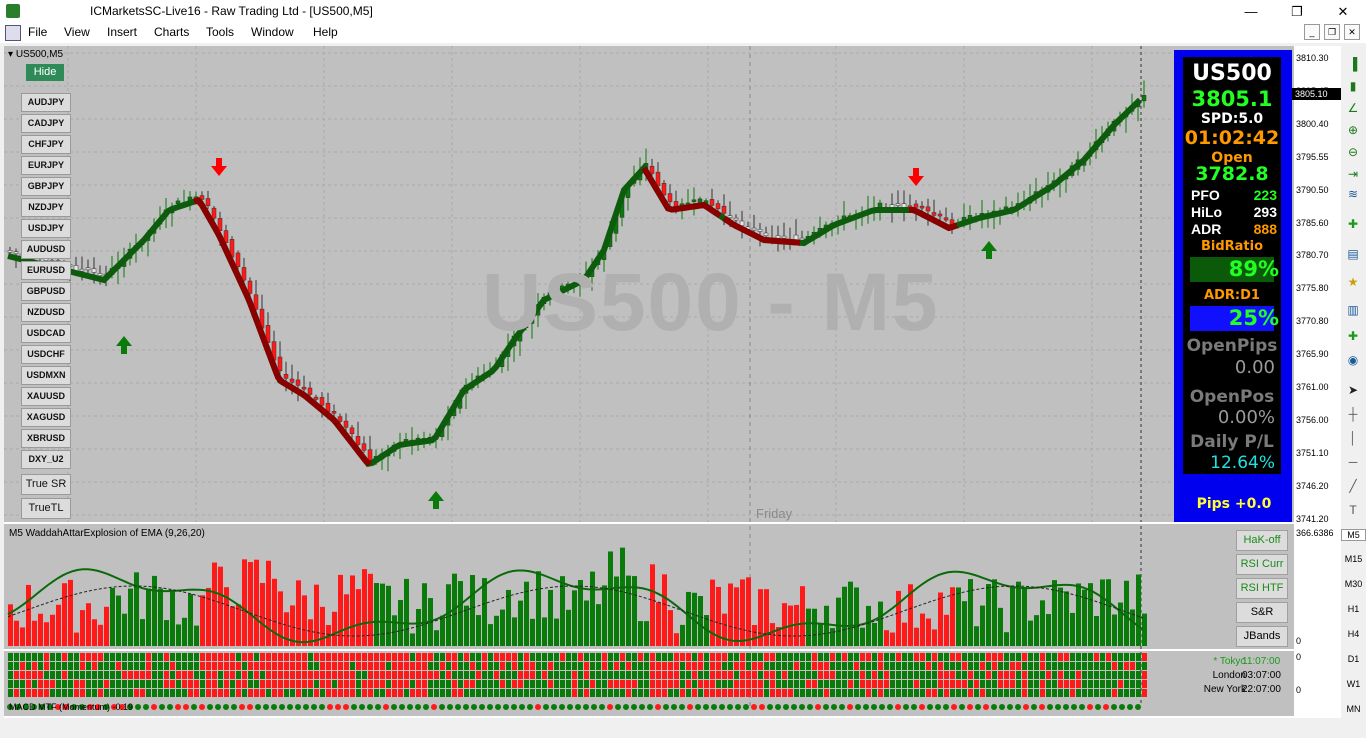 The width and height of the screenshot is (1366, 738). What do you see at coordinates (1353, 152) in the screenshot?
I see `zoom-out-icon: ⊖` at bounding box center [1353, 152].